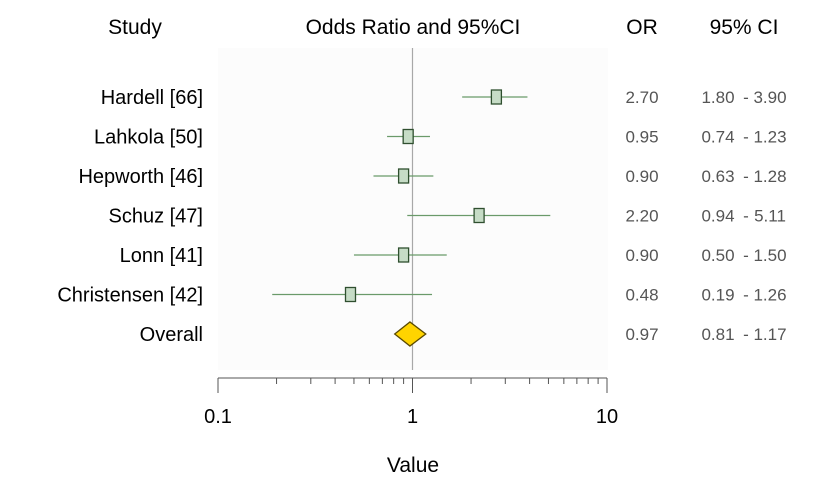 Image resolution: width=815 pixels, height=479 pixels. What do you see at coordinates (641, 97) in the screenshot?
I see `or-value: 2.70` at bounding box center [641, 97].